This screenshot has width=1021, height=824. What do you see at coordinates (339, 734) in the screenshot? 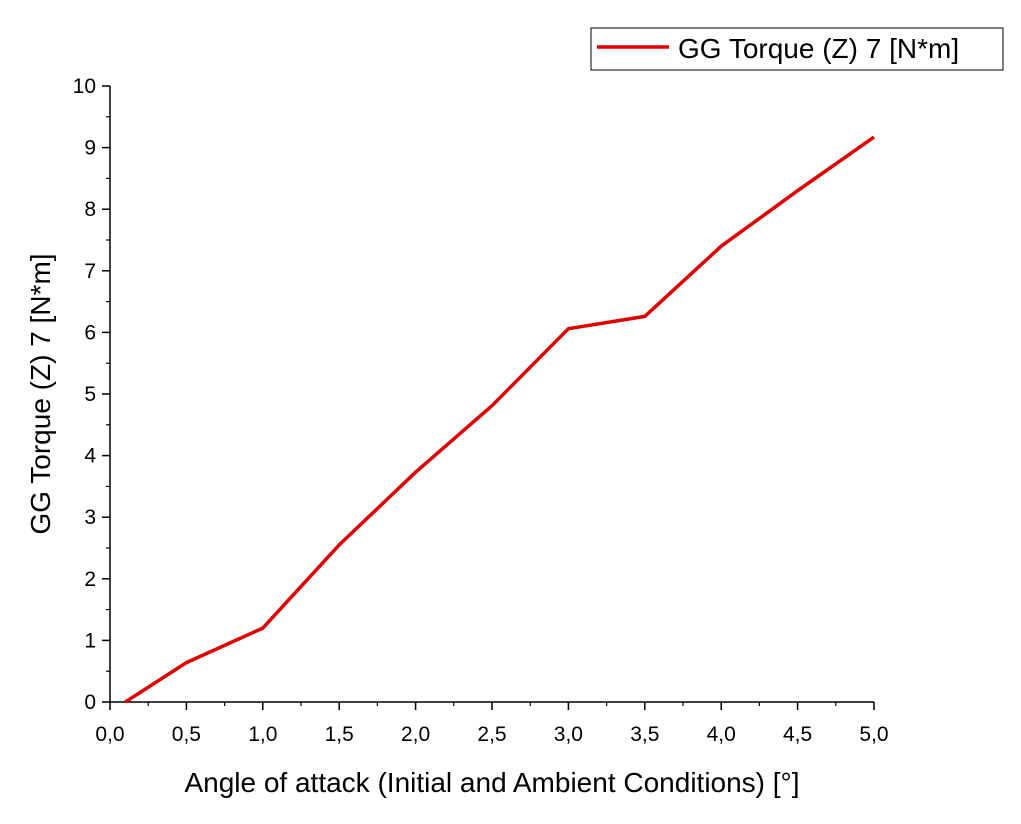
I see `x-tick-label: 1,5` at bounding box center [339, 734].